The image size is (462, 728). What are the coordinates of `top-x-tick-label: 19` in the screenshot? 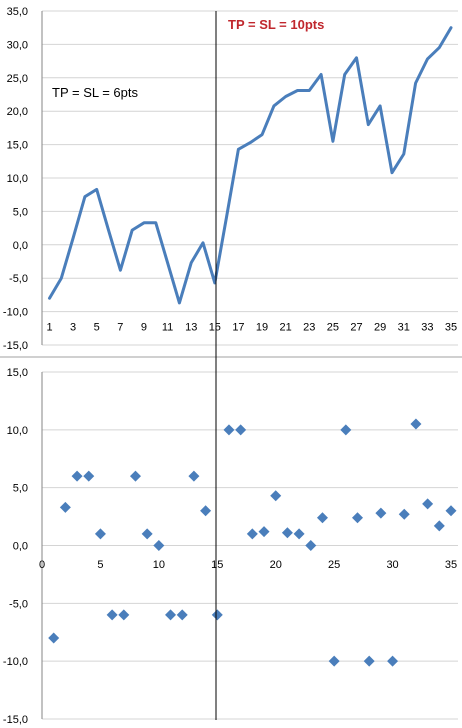 It's located at (262, 327).